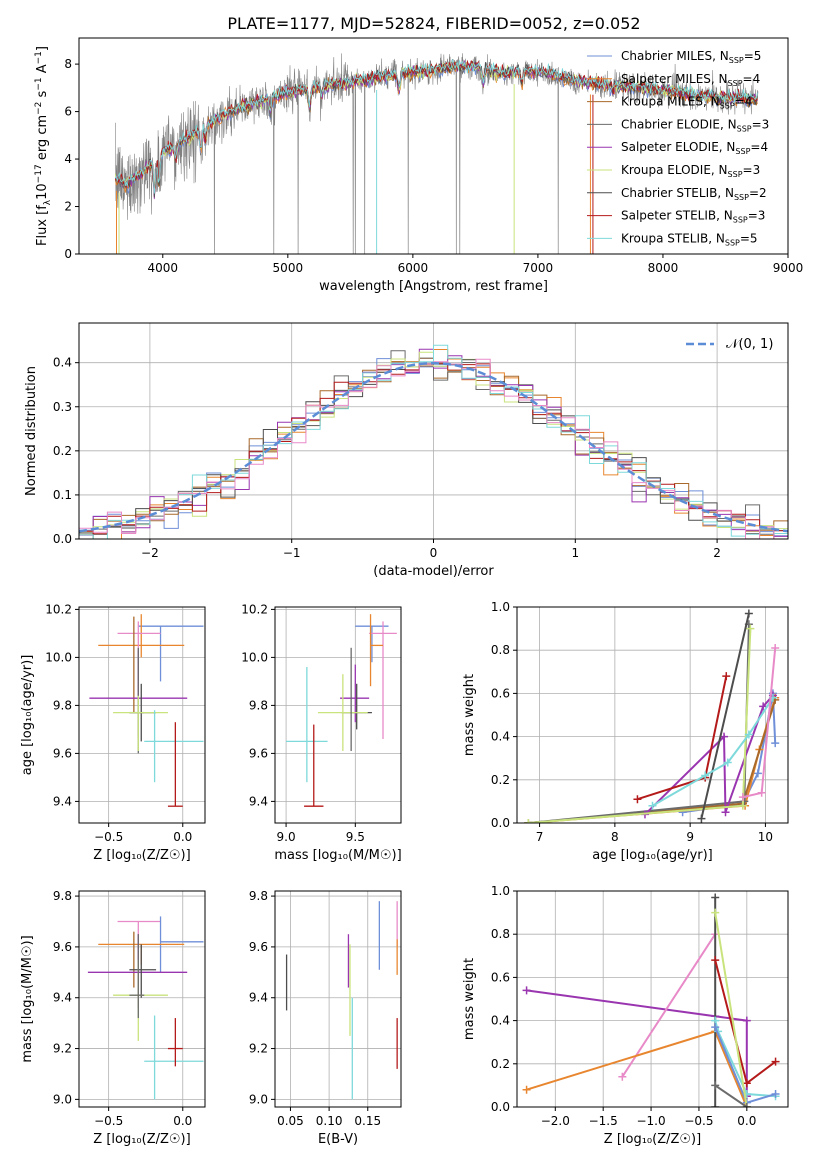 The width and height of the screenshot is (819, 1170). What do you see at coordinates (292, 553) in the screenshot?
I see `x-tick-label: −1` at bounding box center [292, 553].